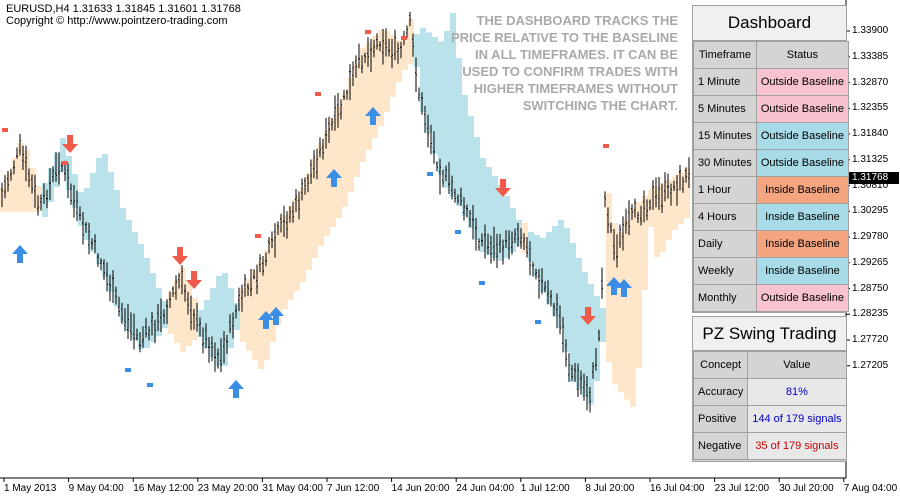  Describe the element at coordinates (870, 211) in the screenshot. I see `price-tick-label: 1.30295` at that location.